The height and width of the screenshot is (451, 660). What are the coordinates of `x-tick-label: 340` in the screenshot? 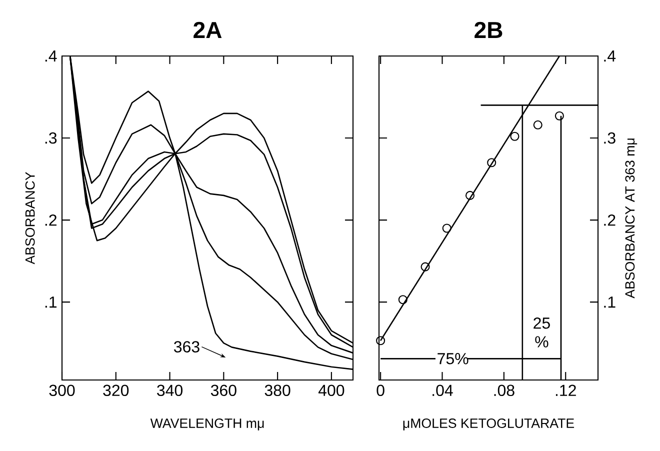 It's located at (170, 390).